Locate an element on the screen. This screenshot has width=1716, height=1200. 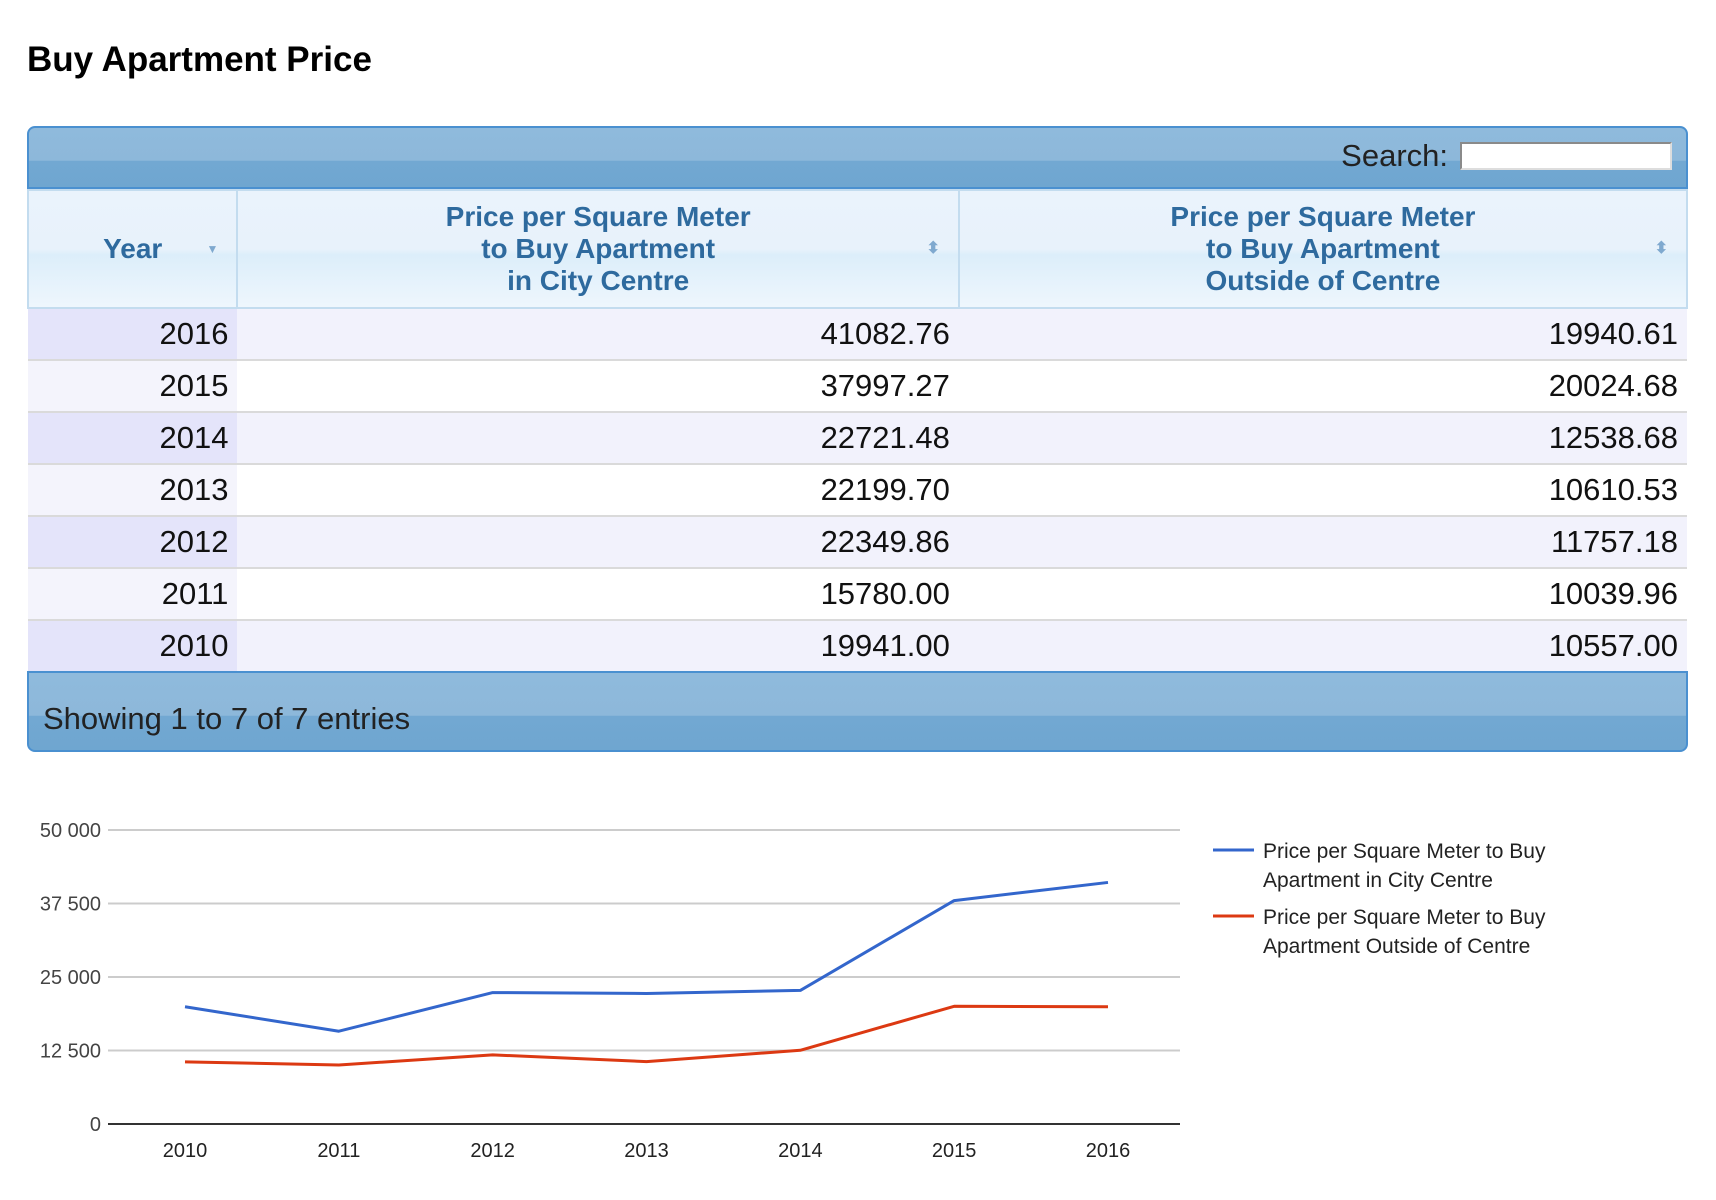
table-row: 2015 37997.27 20024.68 is located at coordinates (857, 386).